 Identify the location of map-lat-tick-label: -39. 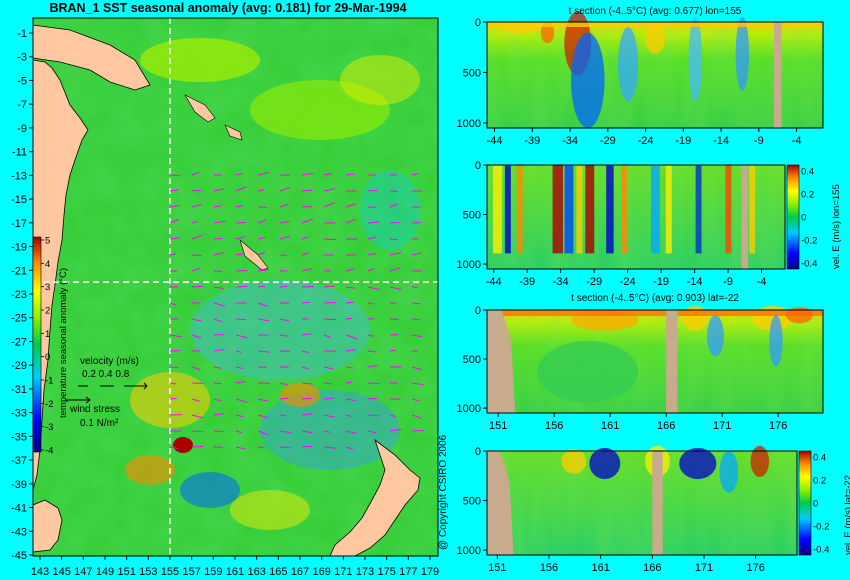
(19, 485).